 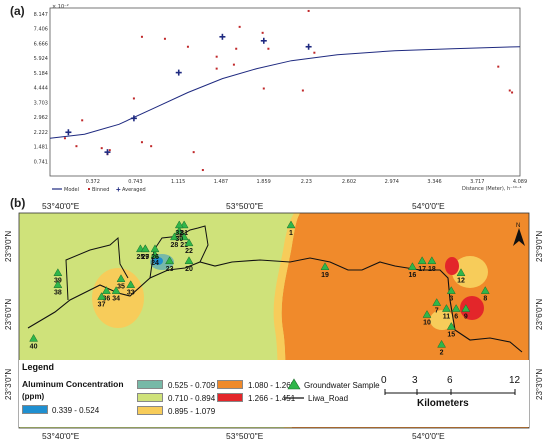 I want to click on legend-road: Liwa_Road, so click(x=328, y=398).